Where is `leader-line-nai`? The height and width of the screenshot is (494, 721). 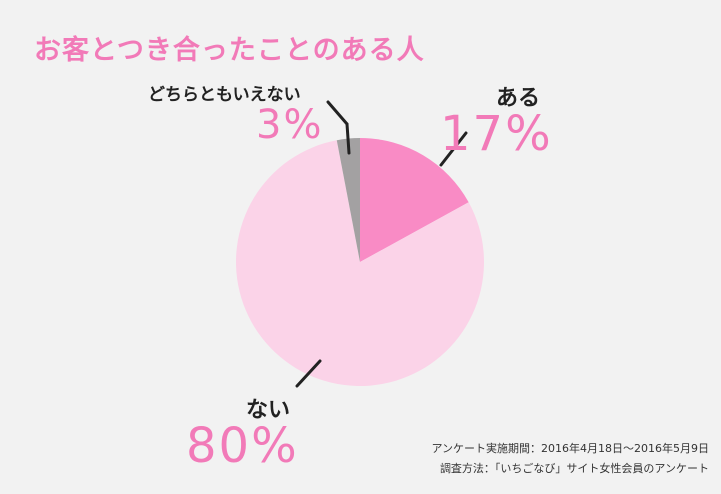
leader-line-nai is located at coordinates (308, 373).